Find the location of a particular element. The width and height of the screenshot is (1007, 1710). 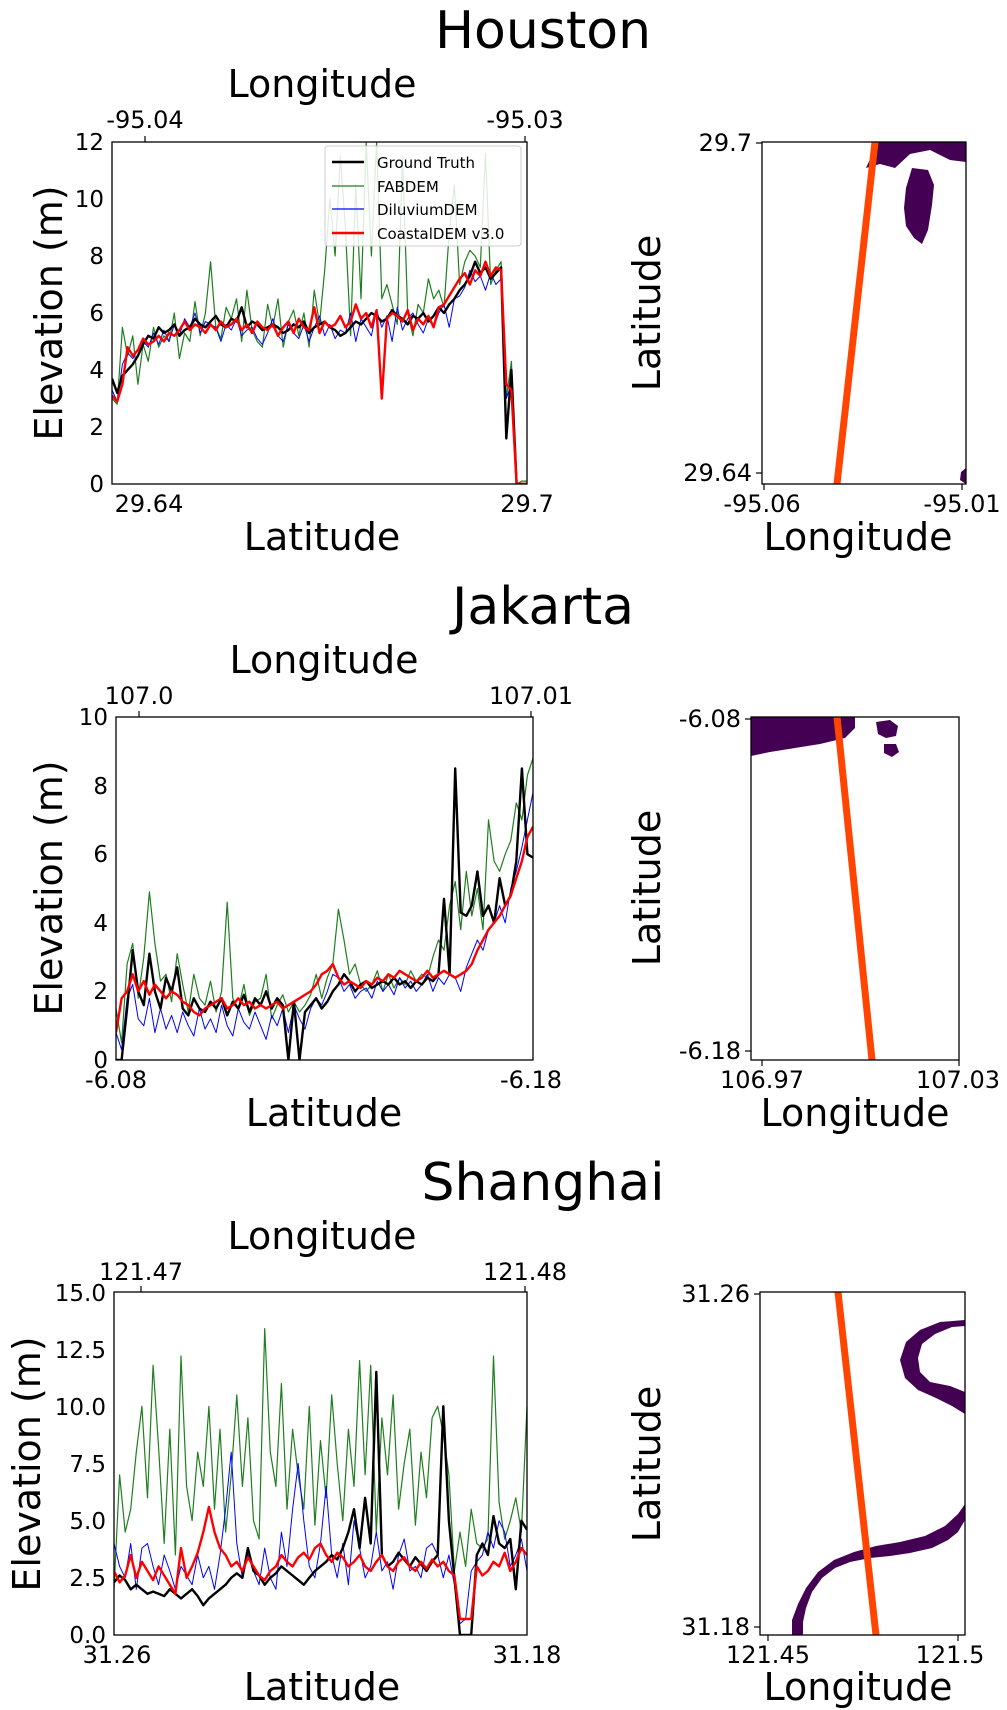

shanghai-xlabel: Latitude is located at coordinates (322, 1687).